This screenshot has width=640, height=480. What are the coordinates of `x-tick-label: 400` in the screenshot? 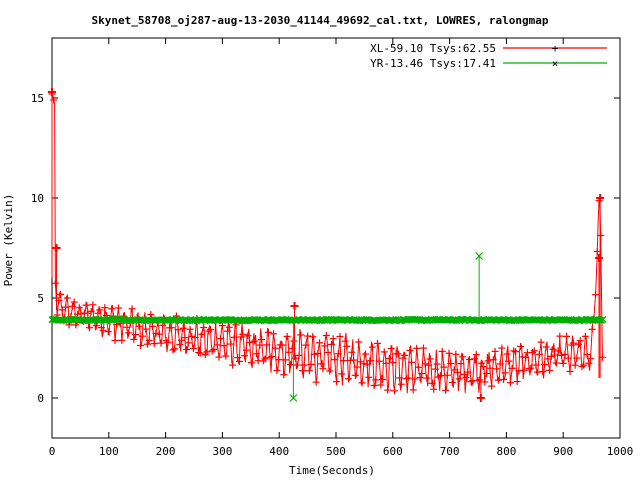 It's located at (279, 451).